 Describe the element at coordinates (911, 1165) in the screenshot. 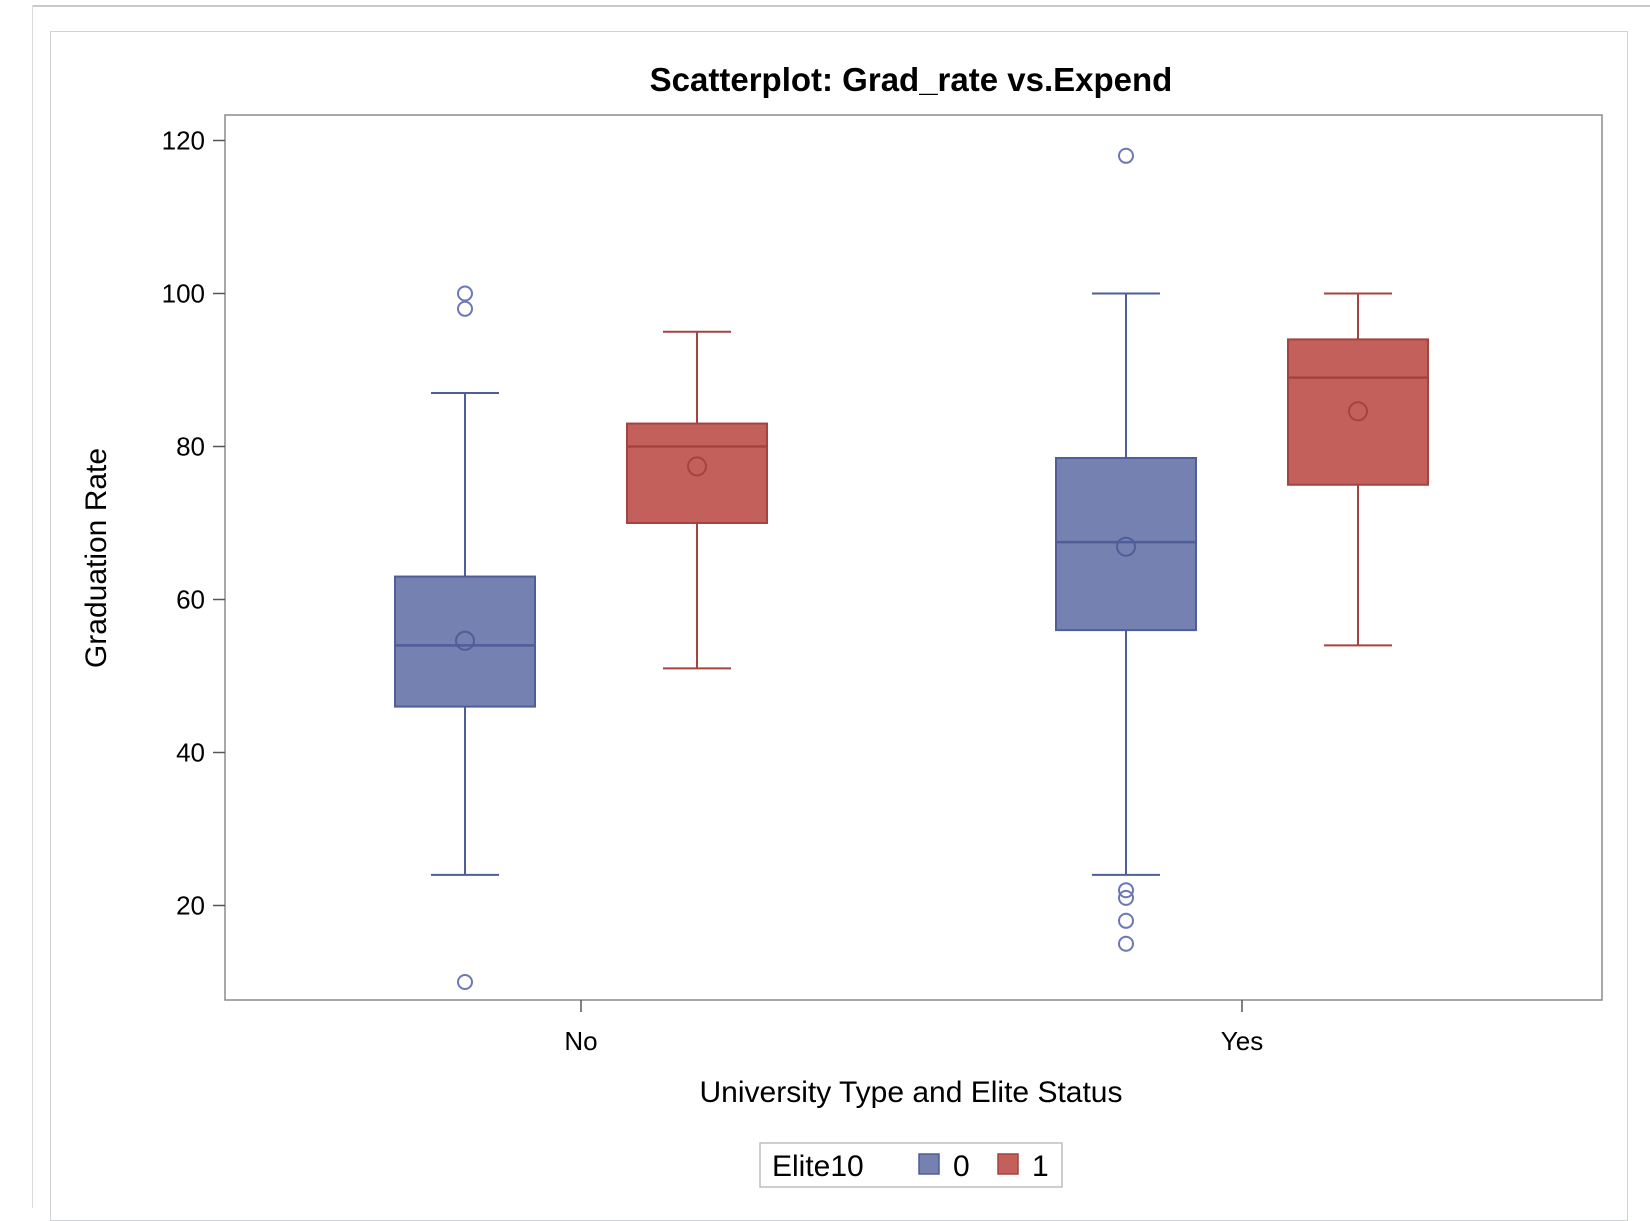

I see `legend: Elite10 0 1` at that location.